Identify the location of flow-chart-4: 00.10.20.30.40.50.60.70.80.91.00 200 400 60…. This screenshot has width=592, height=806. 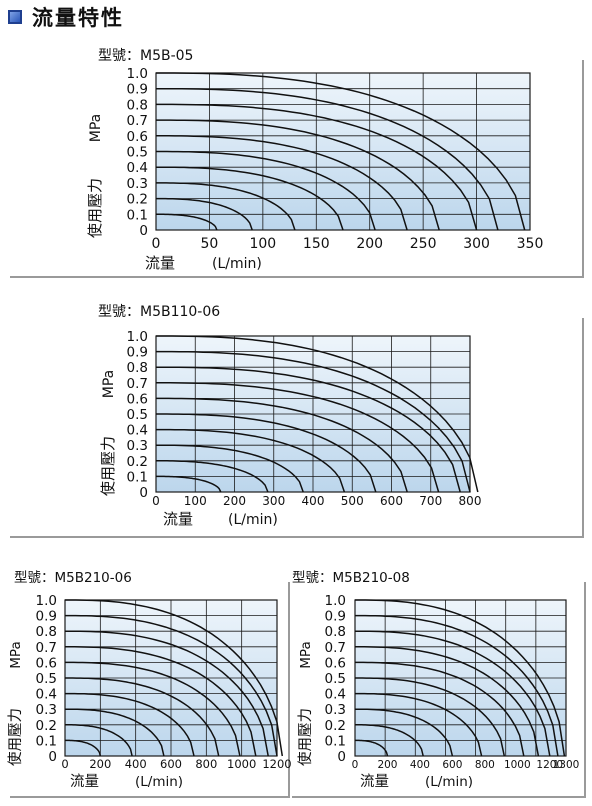
(435, 680).